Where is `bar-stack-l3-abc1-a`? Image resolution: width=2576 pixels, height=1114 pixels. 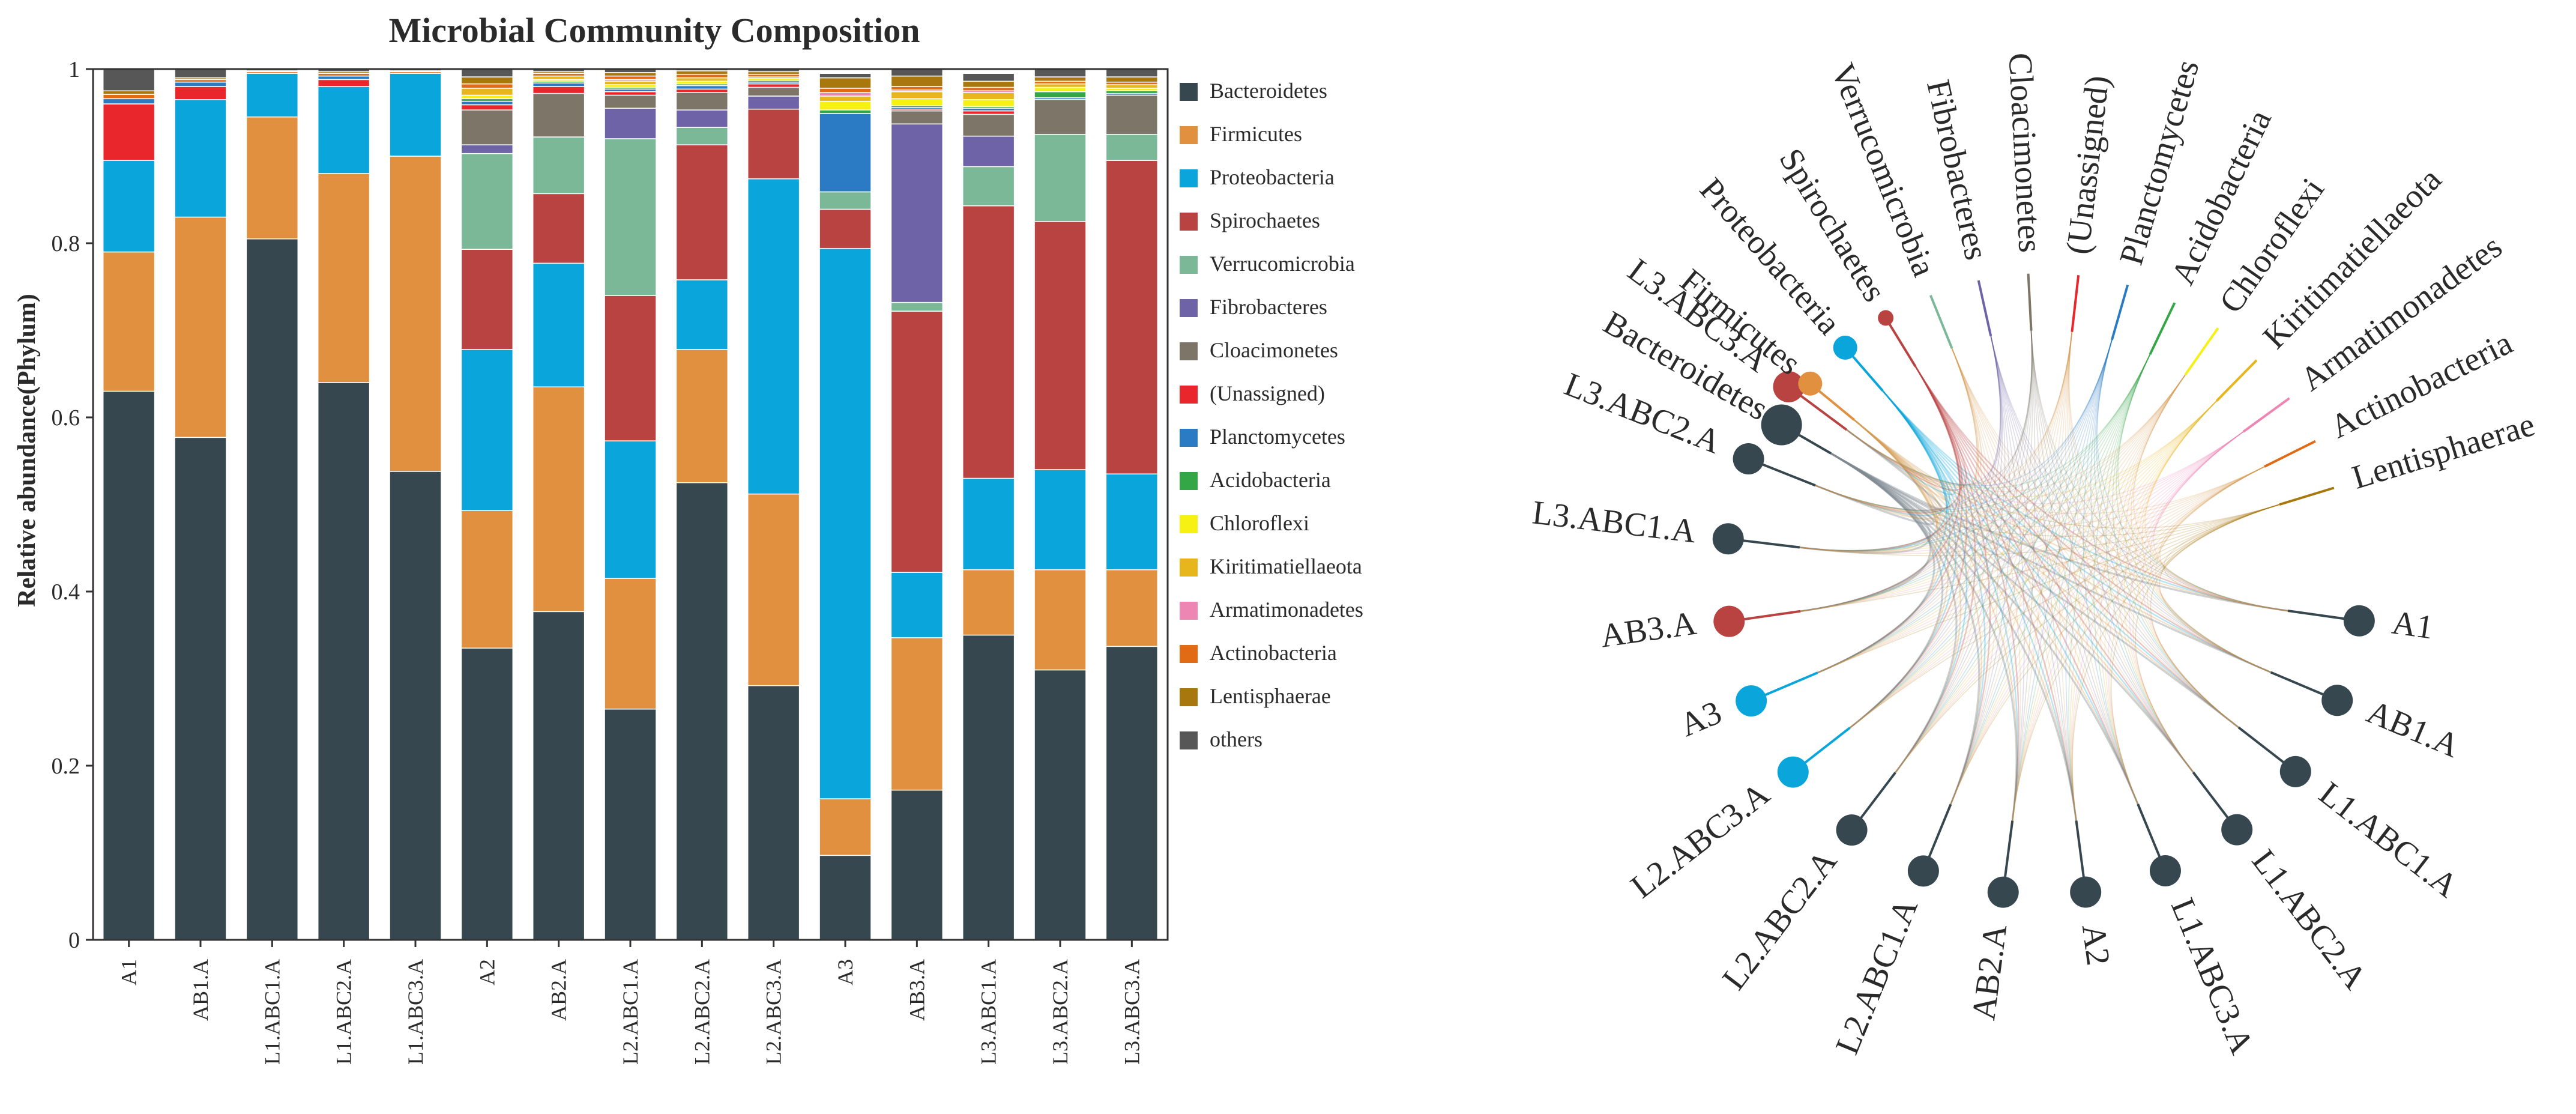
bar-stack-l3-abc1-a is located at coordinates (988, 506).